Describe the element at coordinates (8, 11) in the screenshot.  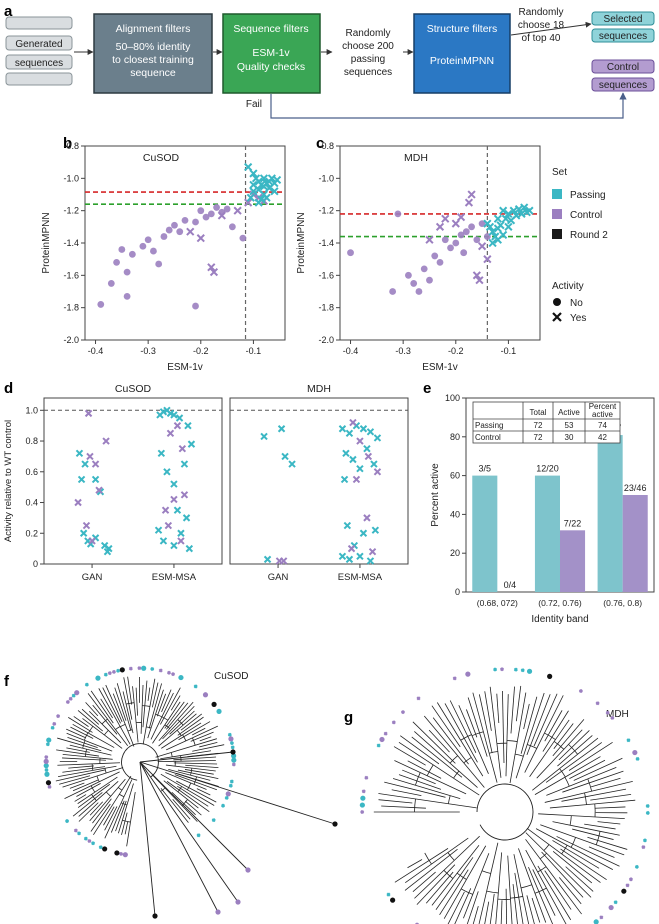
I see `panel-letter-a: a` at that location.